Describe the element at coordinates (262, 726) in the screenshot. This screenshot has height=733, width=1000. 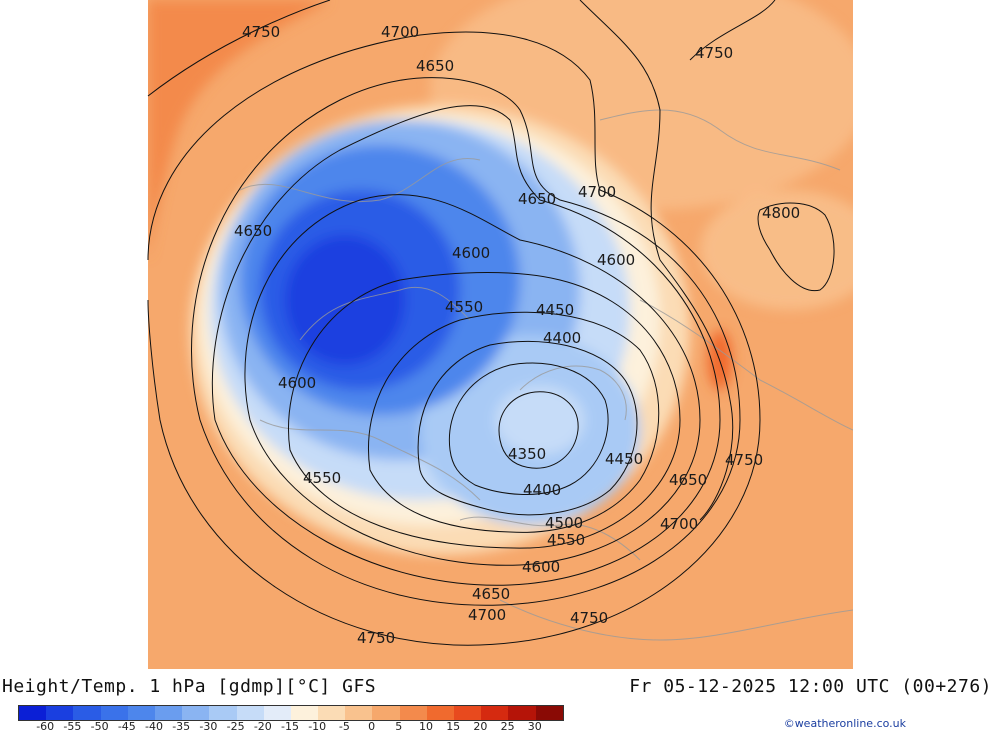
I see `colorbar-tick-label: -20` at that location.